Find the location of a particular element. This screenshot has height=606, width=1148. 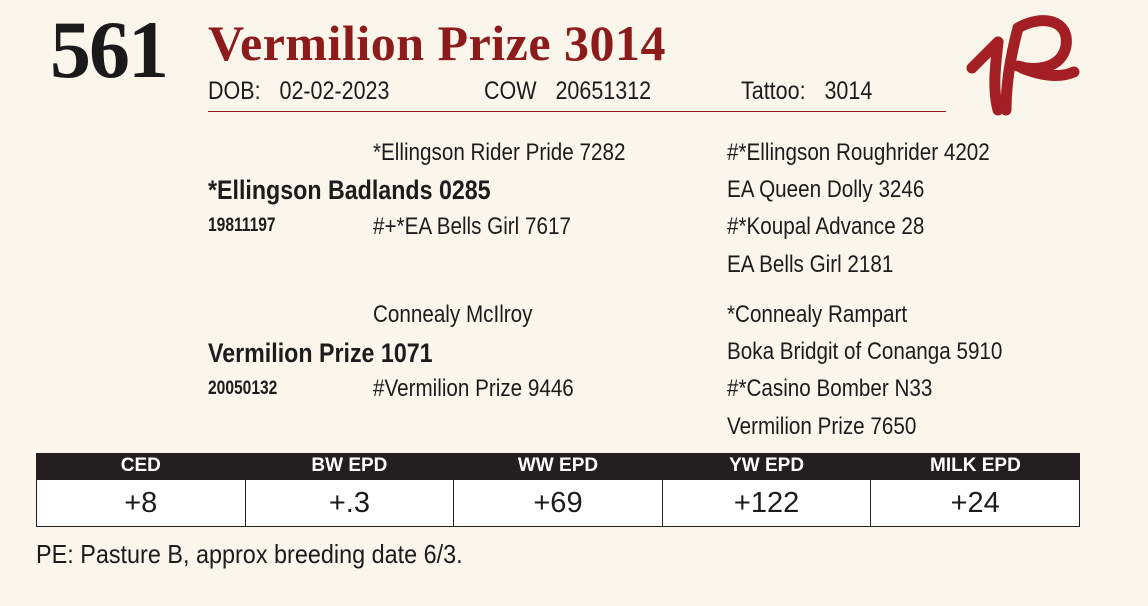

epd-value-yw: +122 is located at coordinates (766, 503).